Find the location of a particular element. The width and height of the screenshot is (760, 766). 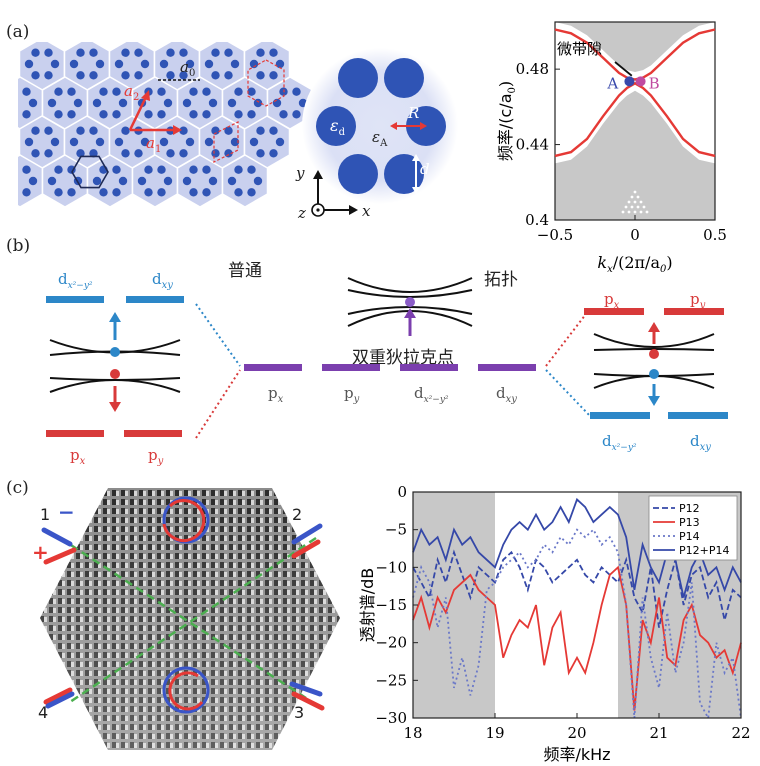

level-dxy-right is located at coordinates (698, 415).